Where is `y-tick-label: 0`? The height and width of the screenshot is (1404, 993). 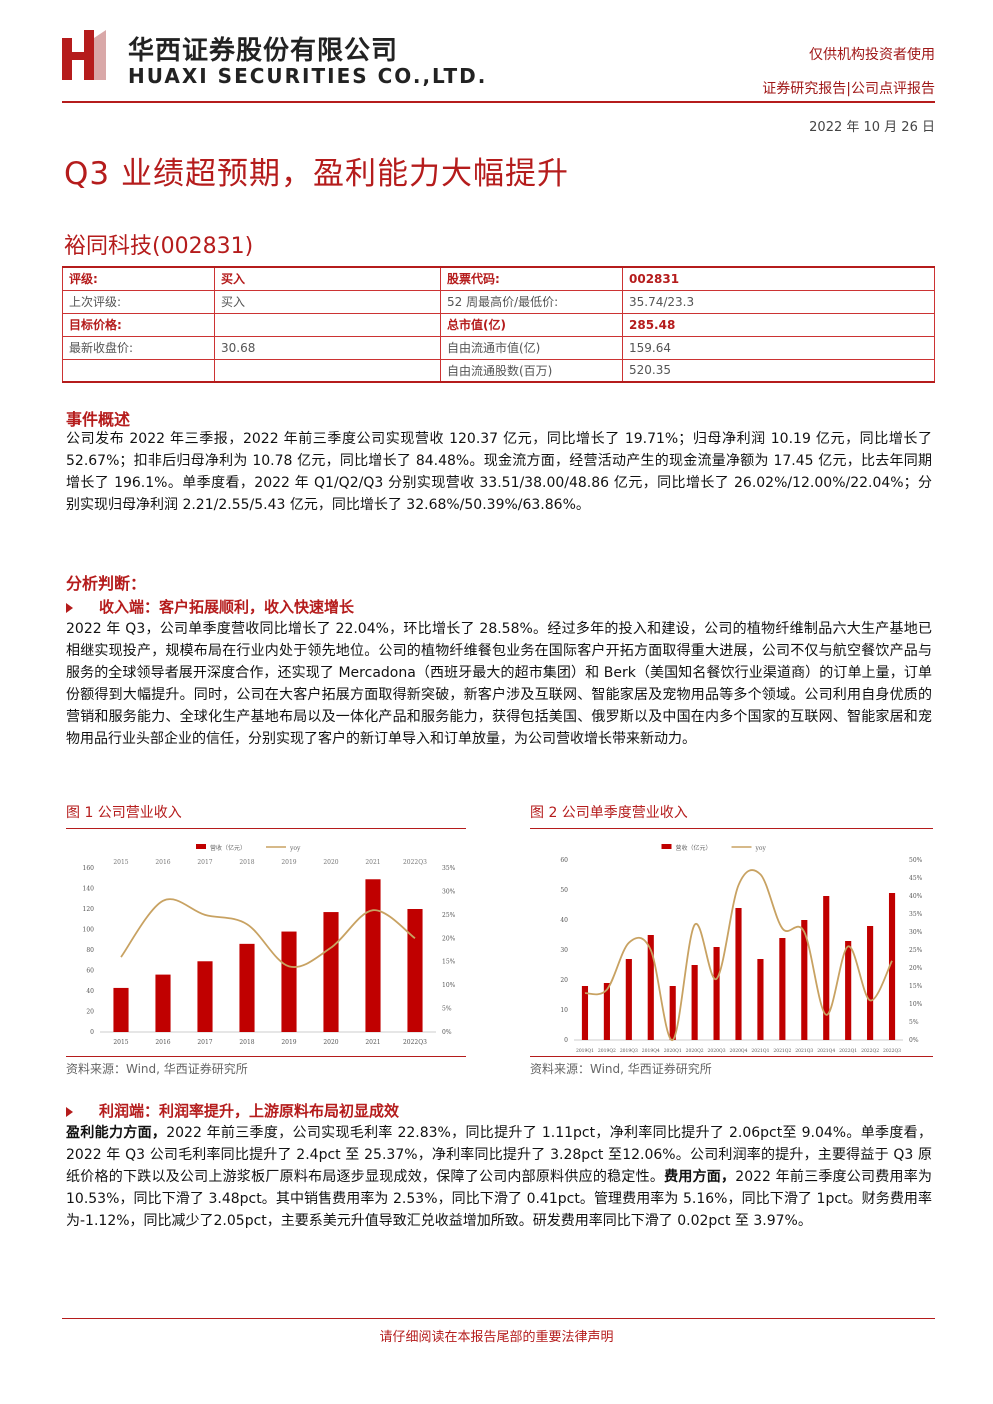 y-tick-label: 0 is located at coordinates (92, 1032).